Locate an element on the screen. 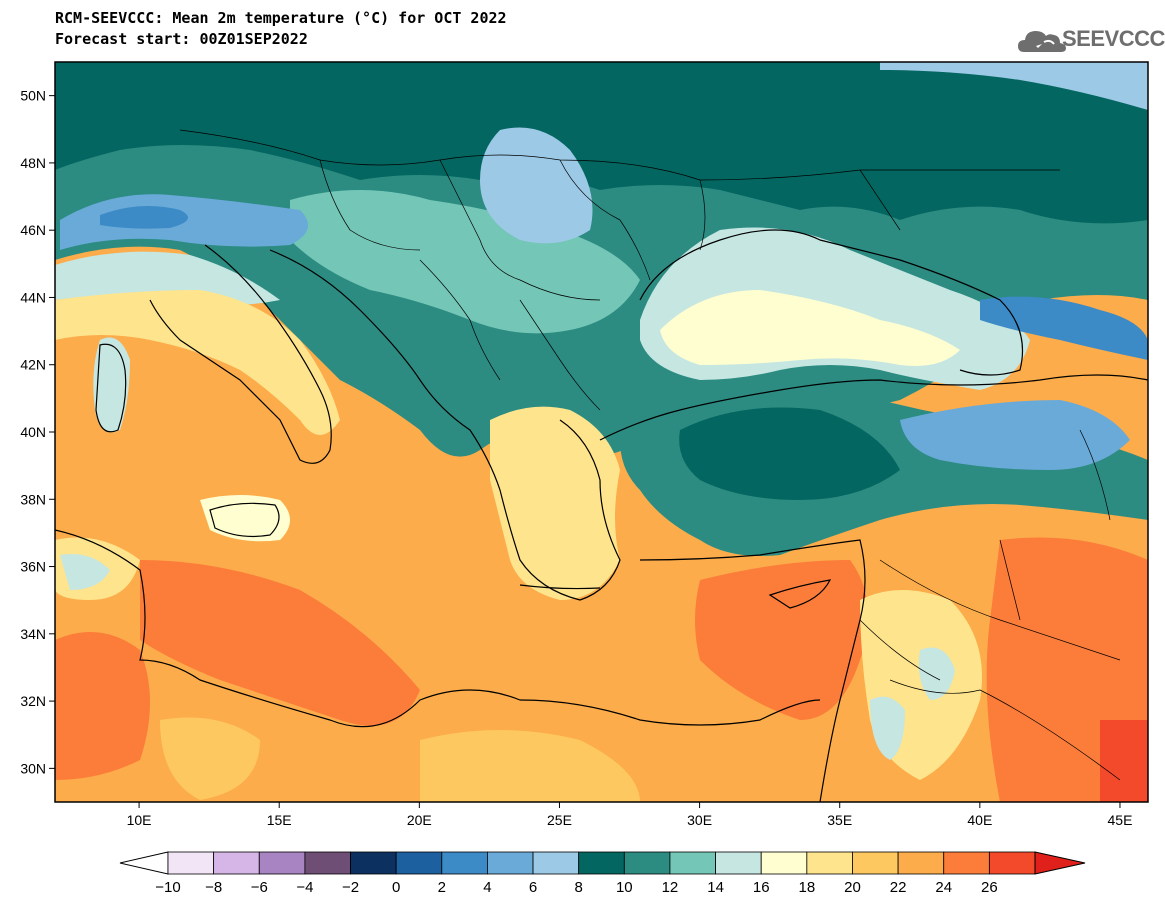 The width and height of the screenshot is (1165, 907). lon-tick-label: 45E is located at coordinates (1120, 820).